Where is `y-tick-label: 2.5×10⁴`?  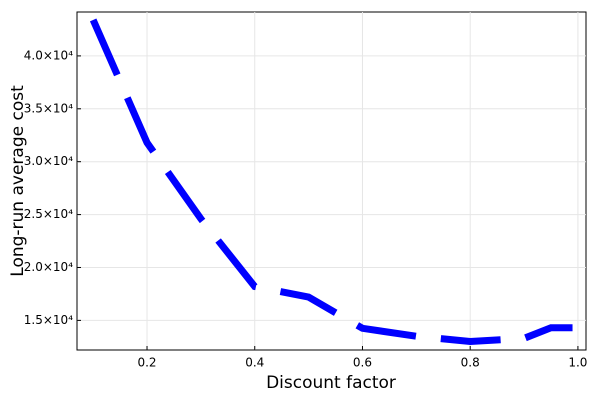
y-tick-label: 2.5×10⁴ is located at coordinates (48, 214).